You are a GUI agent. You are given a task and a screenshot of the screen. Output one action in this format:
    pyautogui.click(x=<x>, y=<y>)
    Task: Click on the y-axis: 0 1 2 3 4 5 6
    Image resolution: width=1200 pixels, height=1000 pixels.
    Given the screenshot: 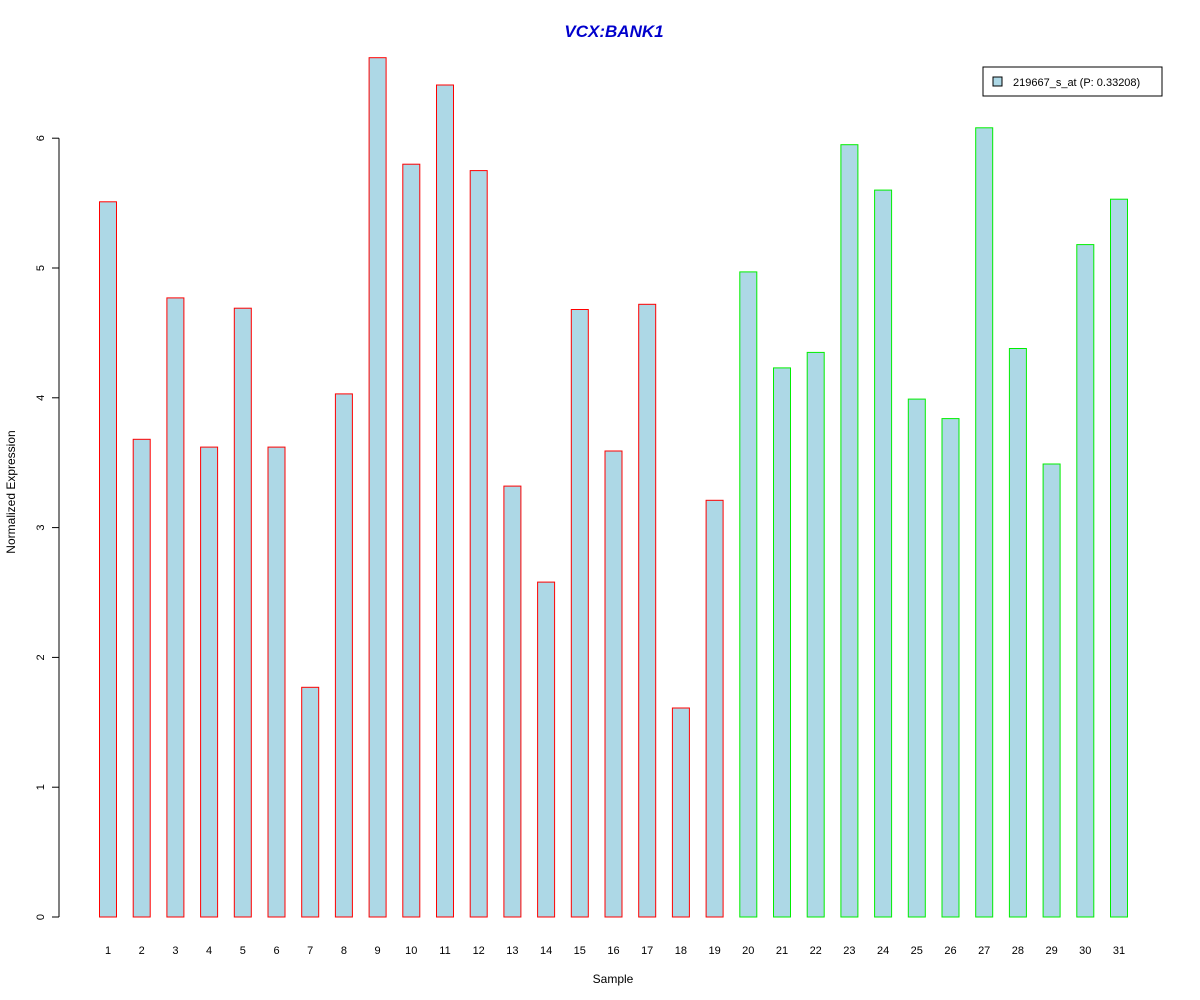 What is the action you would take?
    pyautogui.click(x=47, y=527)
    